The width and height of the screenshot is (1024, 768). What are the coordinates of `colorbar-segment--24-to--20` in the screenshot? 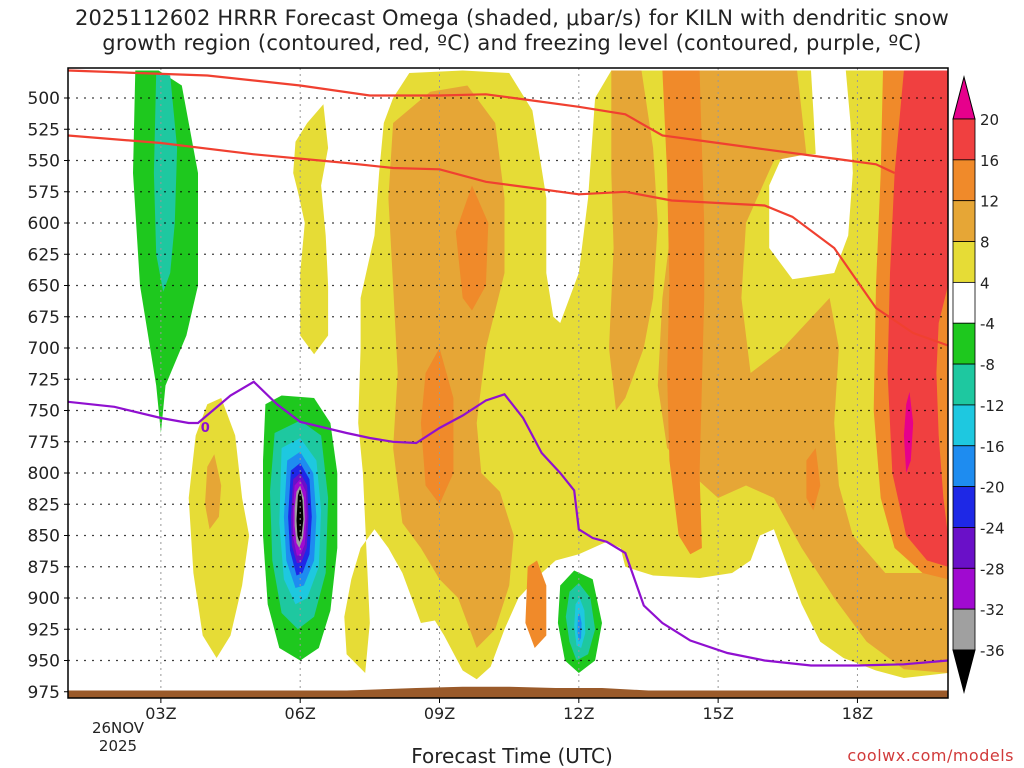 It's located at (964, 507).